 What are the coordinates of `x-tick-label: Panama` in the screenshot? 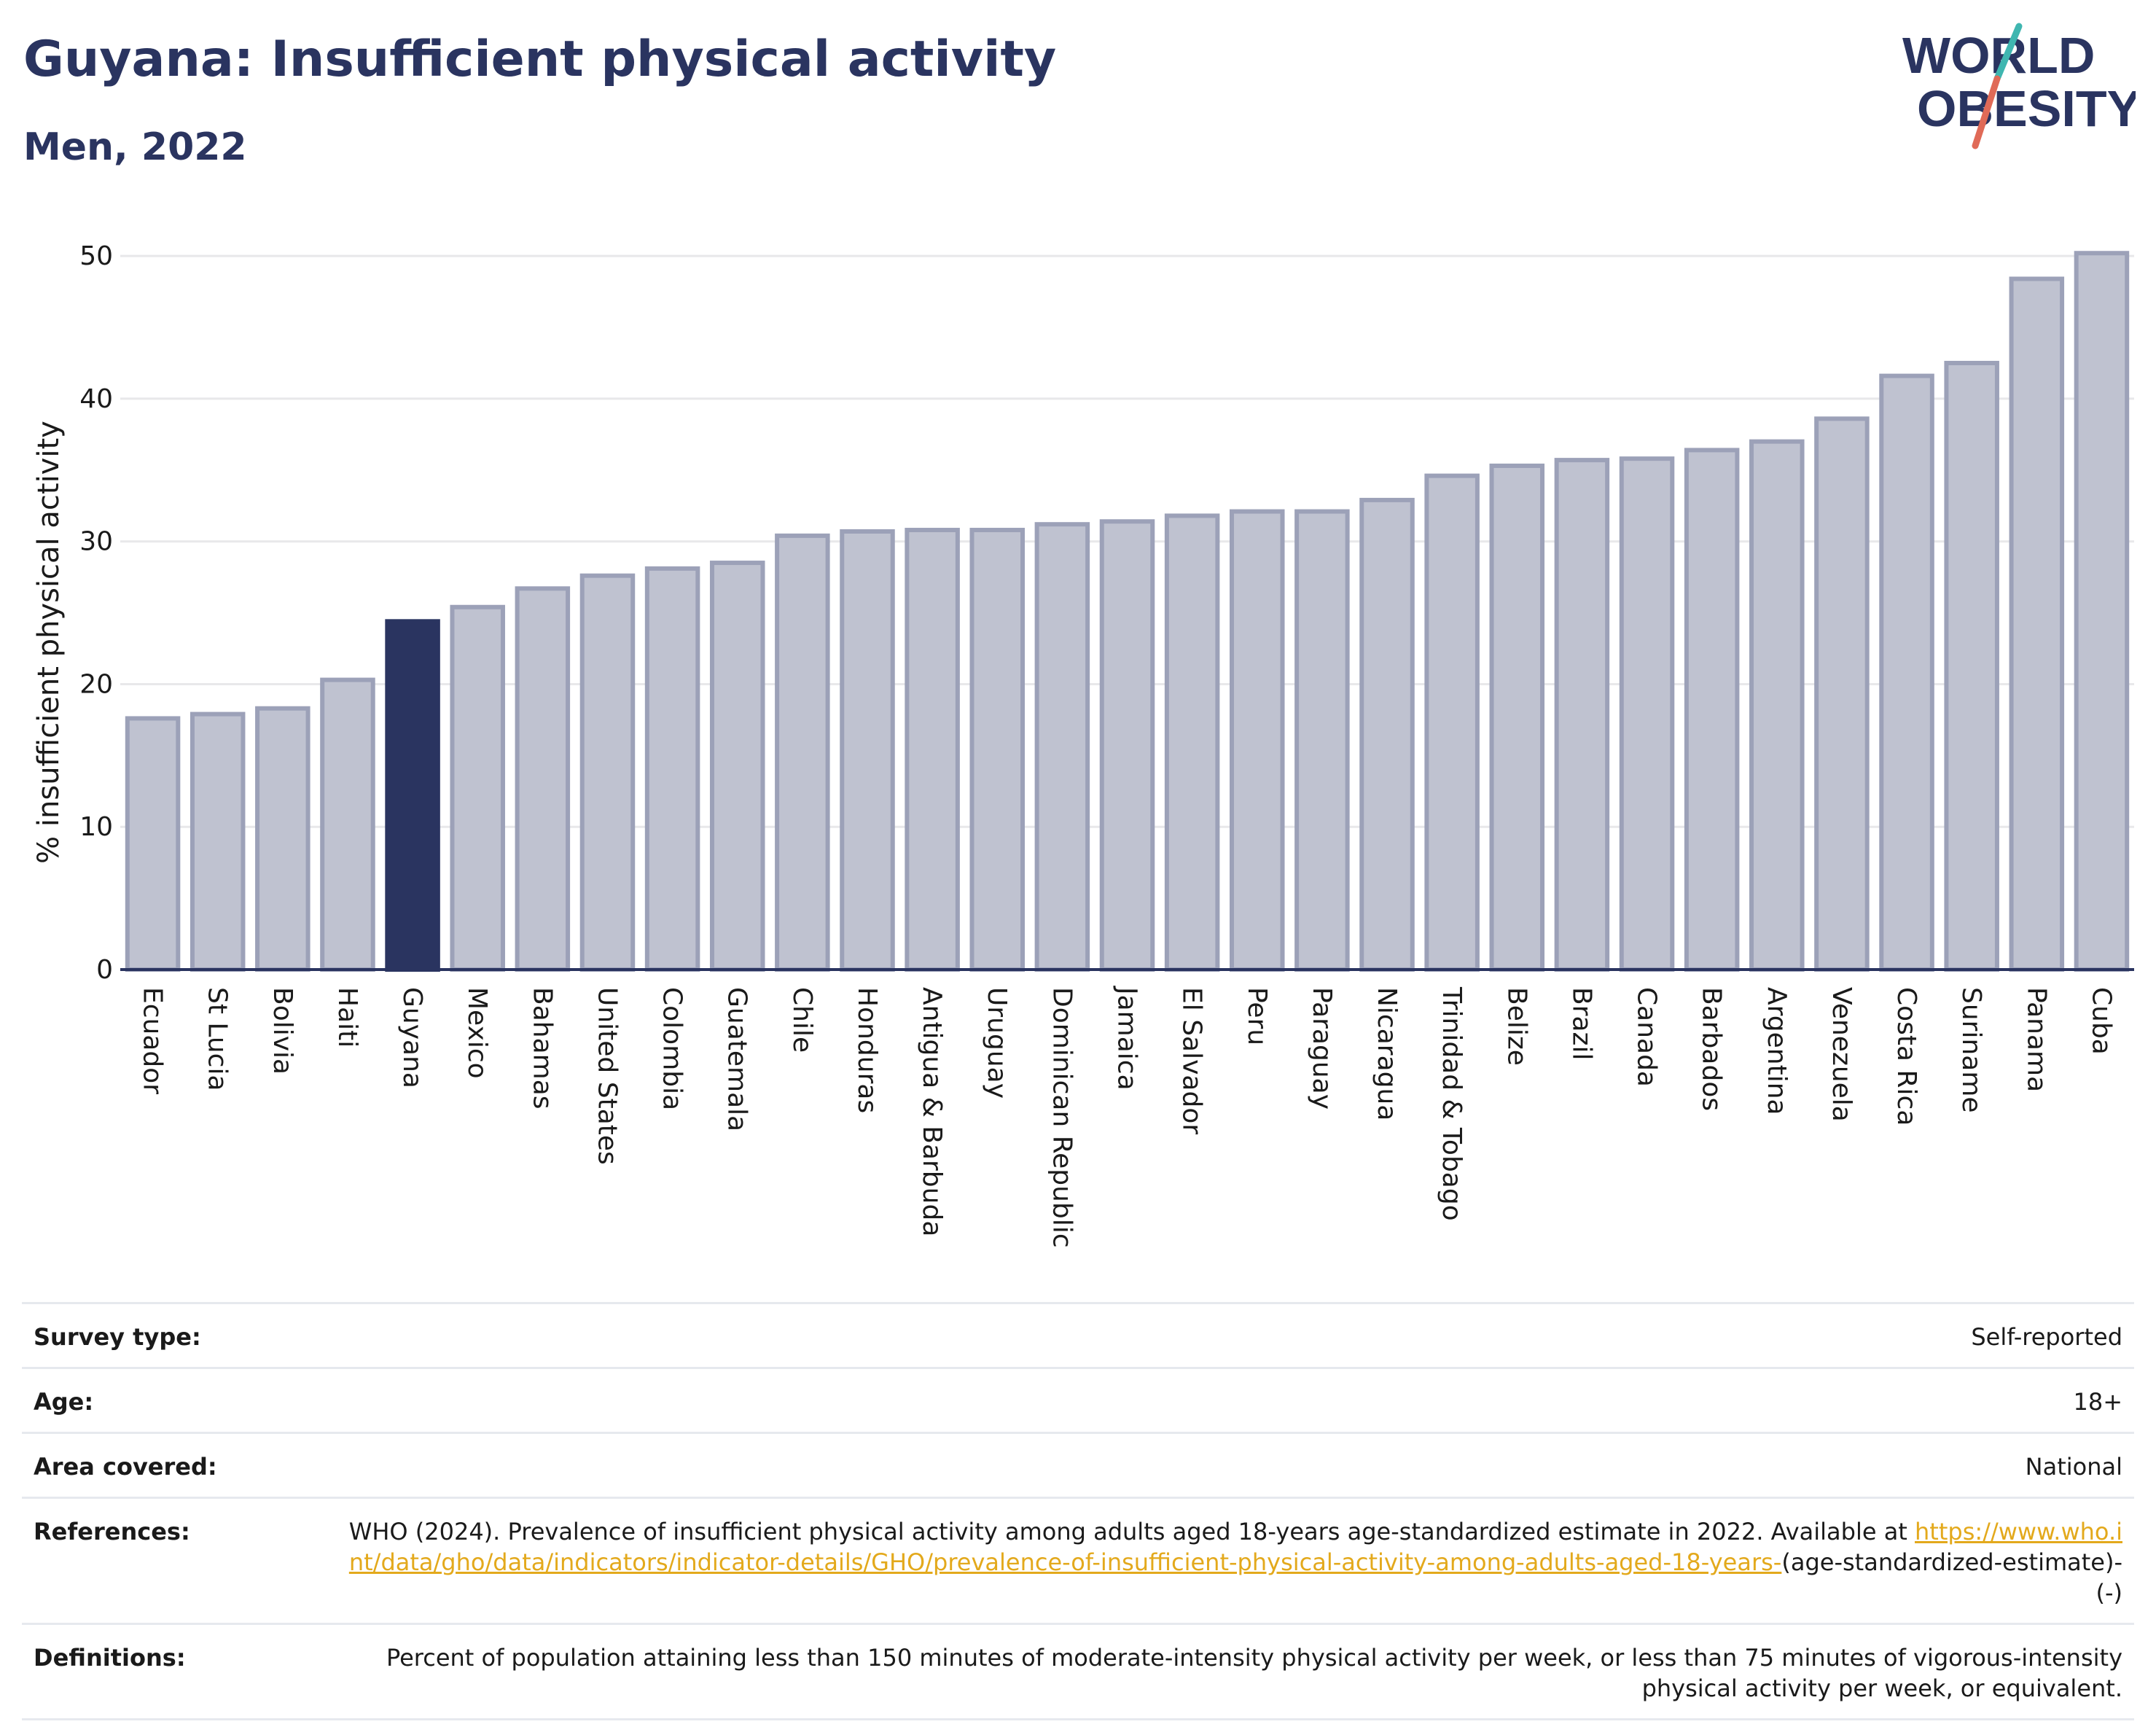 It's located at (2036, 1039).